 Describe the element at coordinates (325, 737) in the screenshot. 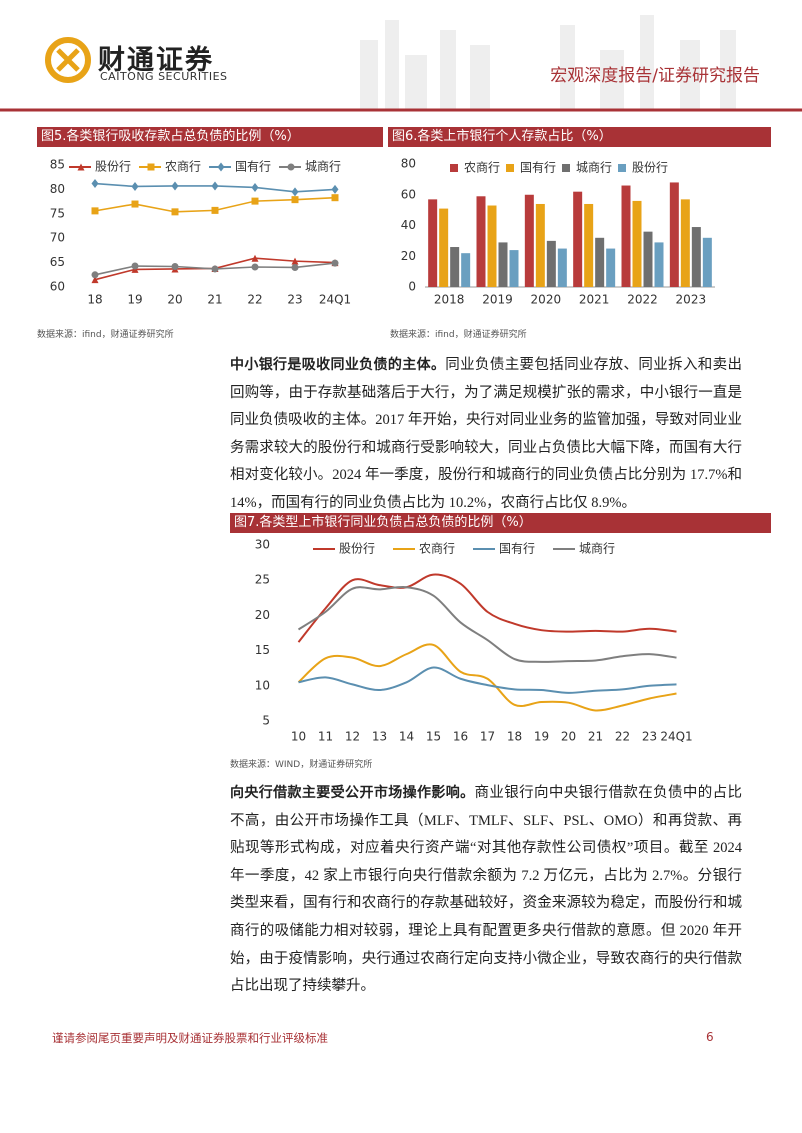

I see `x-tick-label: 11` at that location.